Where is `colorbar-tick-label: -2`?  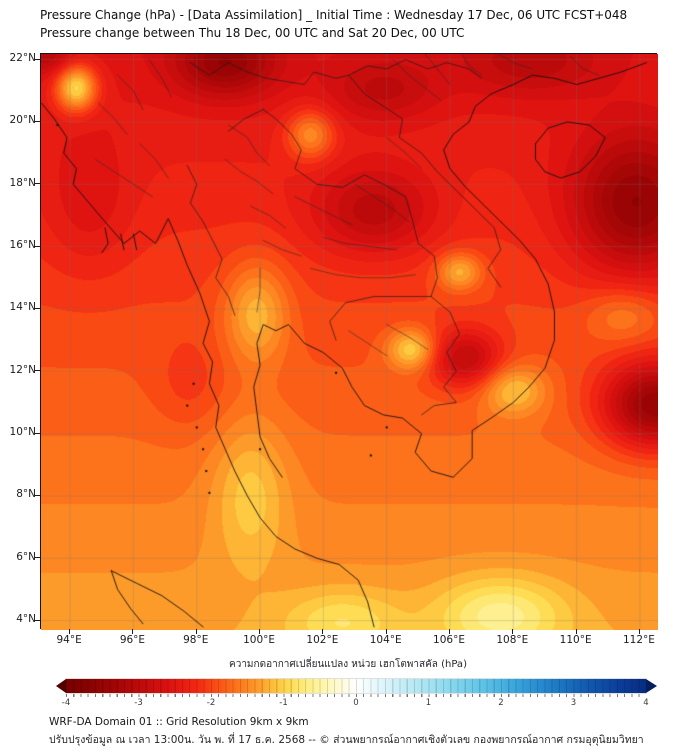 colorbar-tick-label: -2 is located at coordinates (211, 703).